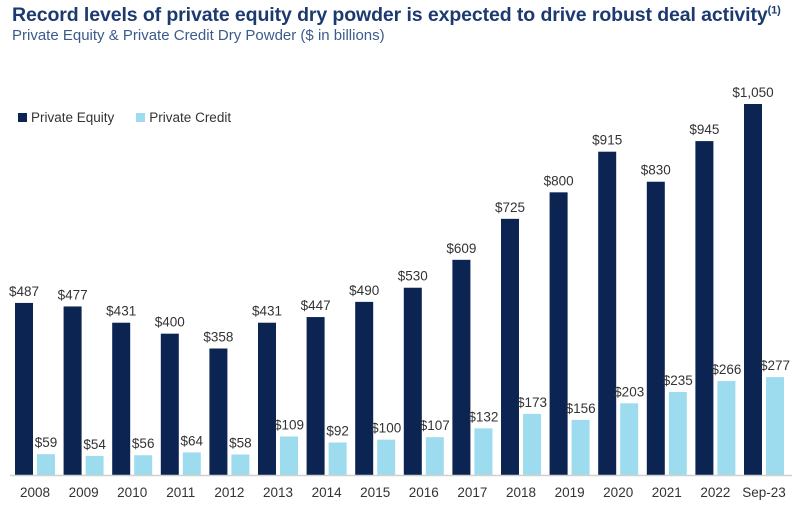 The image size is (800, 527). I want to click on x-tick-label: 2009, so click(84, 492).